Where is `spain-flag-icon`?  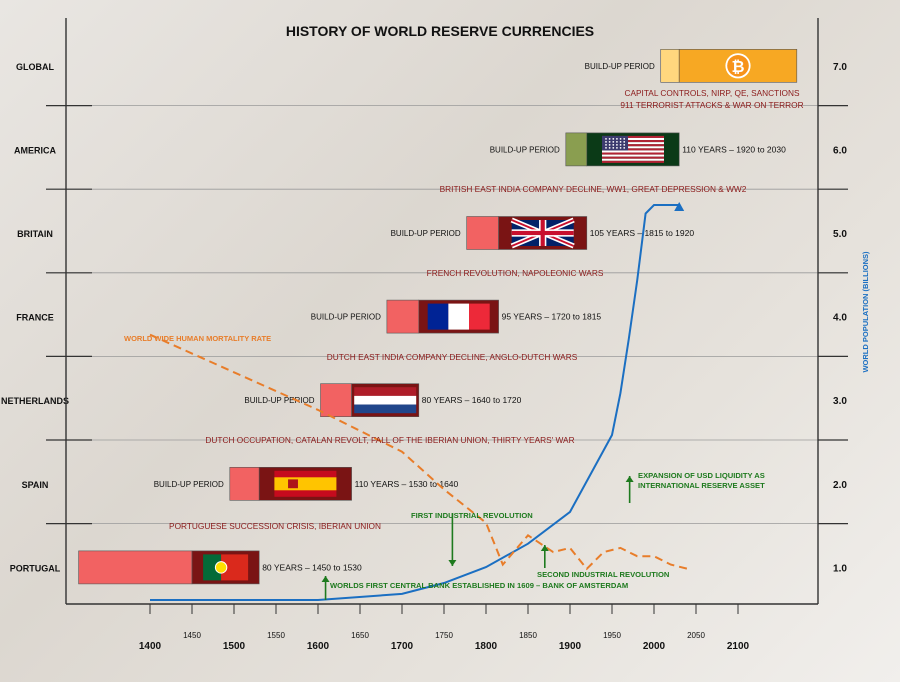
spain-flag-icon is located at coordinates (305, 483).